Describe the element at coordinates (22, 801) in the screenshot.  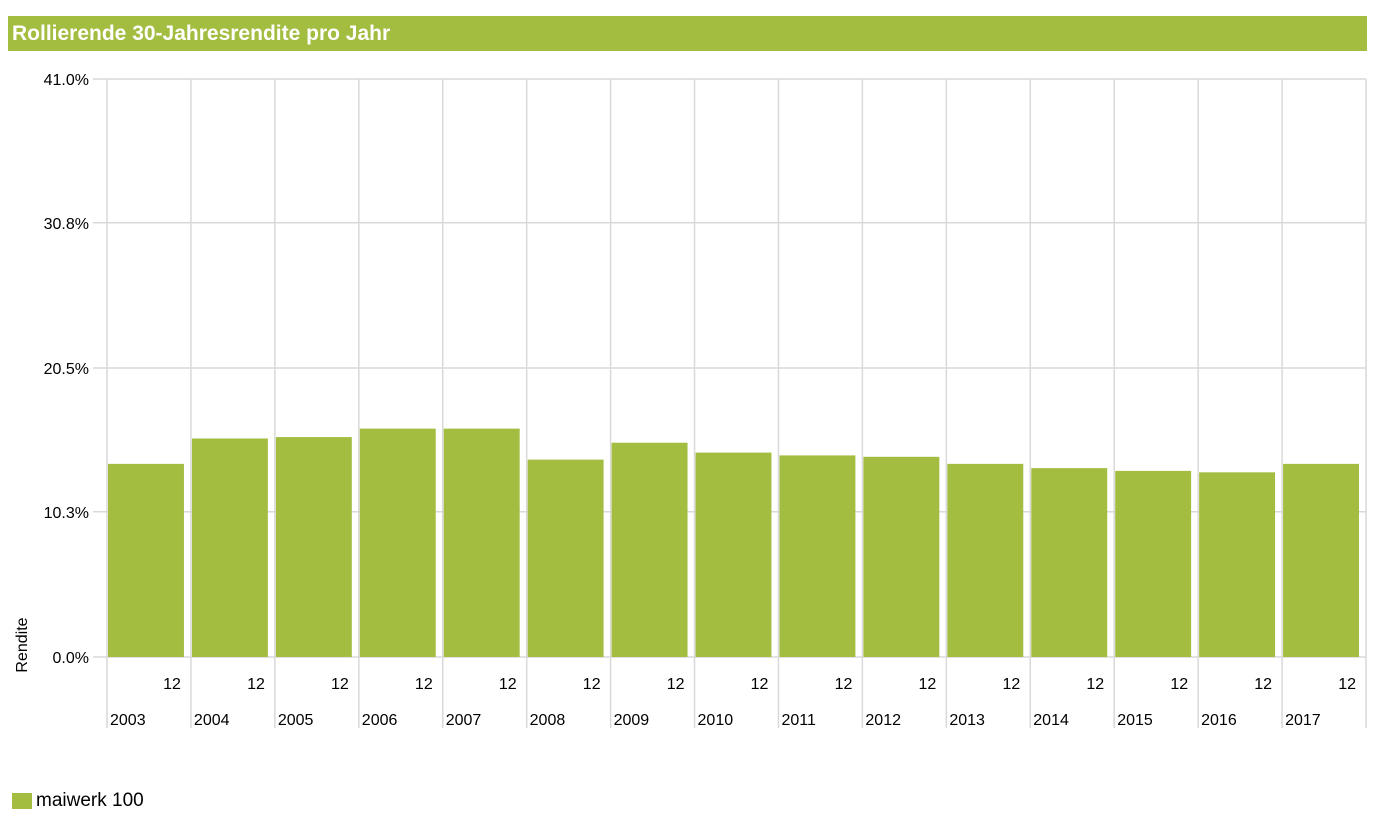
I see `legend-swatch` at that location.